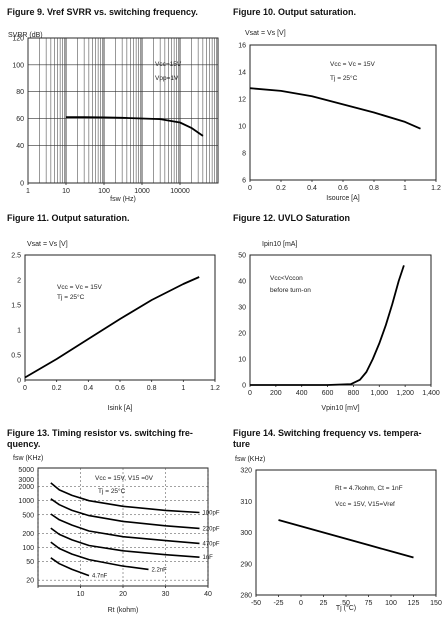 Image resolution: width=443 pixels, height=620 pixels. I want to click on fig13-series-line-47nf, so click(70, 567).